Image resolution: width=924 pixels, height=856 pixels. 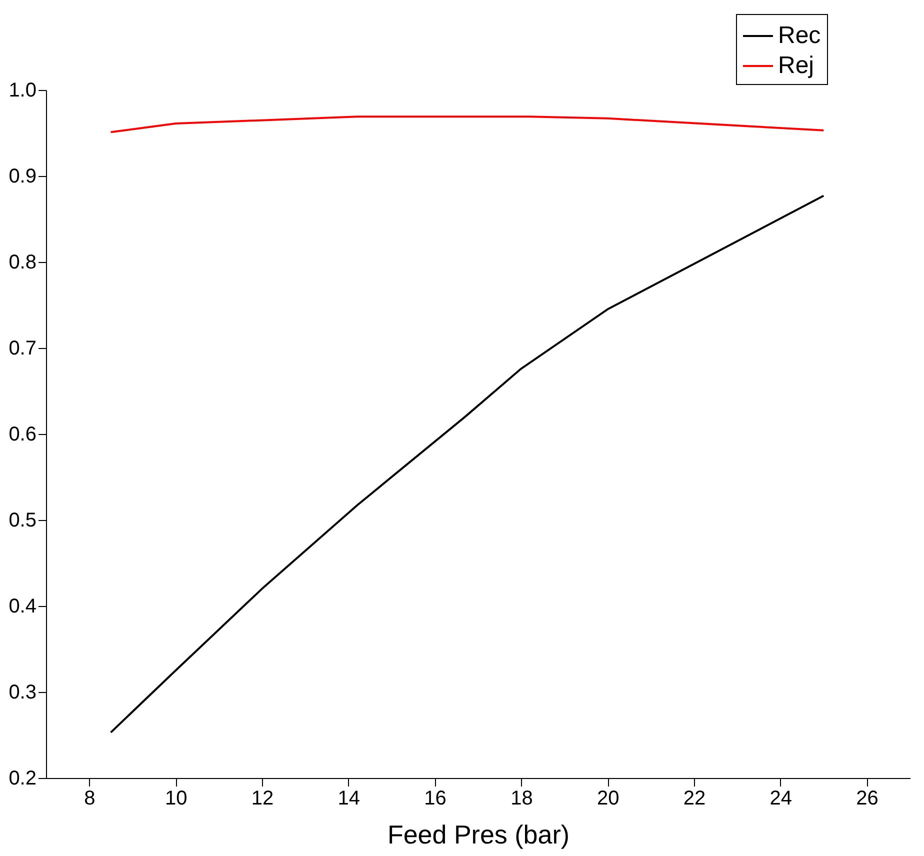 I want to click on x-tick-label: 16, so click(x=435, y=799).